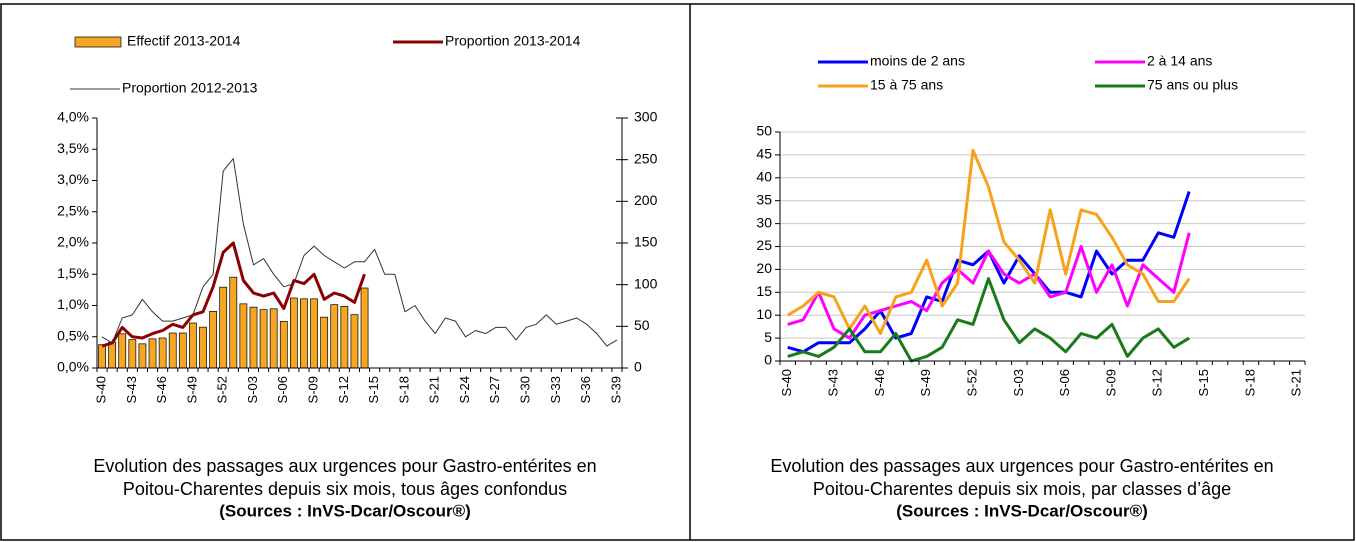 This screenshot has width=1356, height=542. I want to click on y-tick-label: 20, so click(764, 268).